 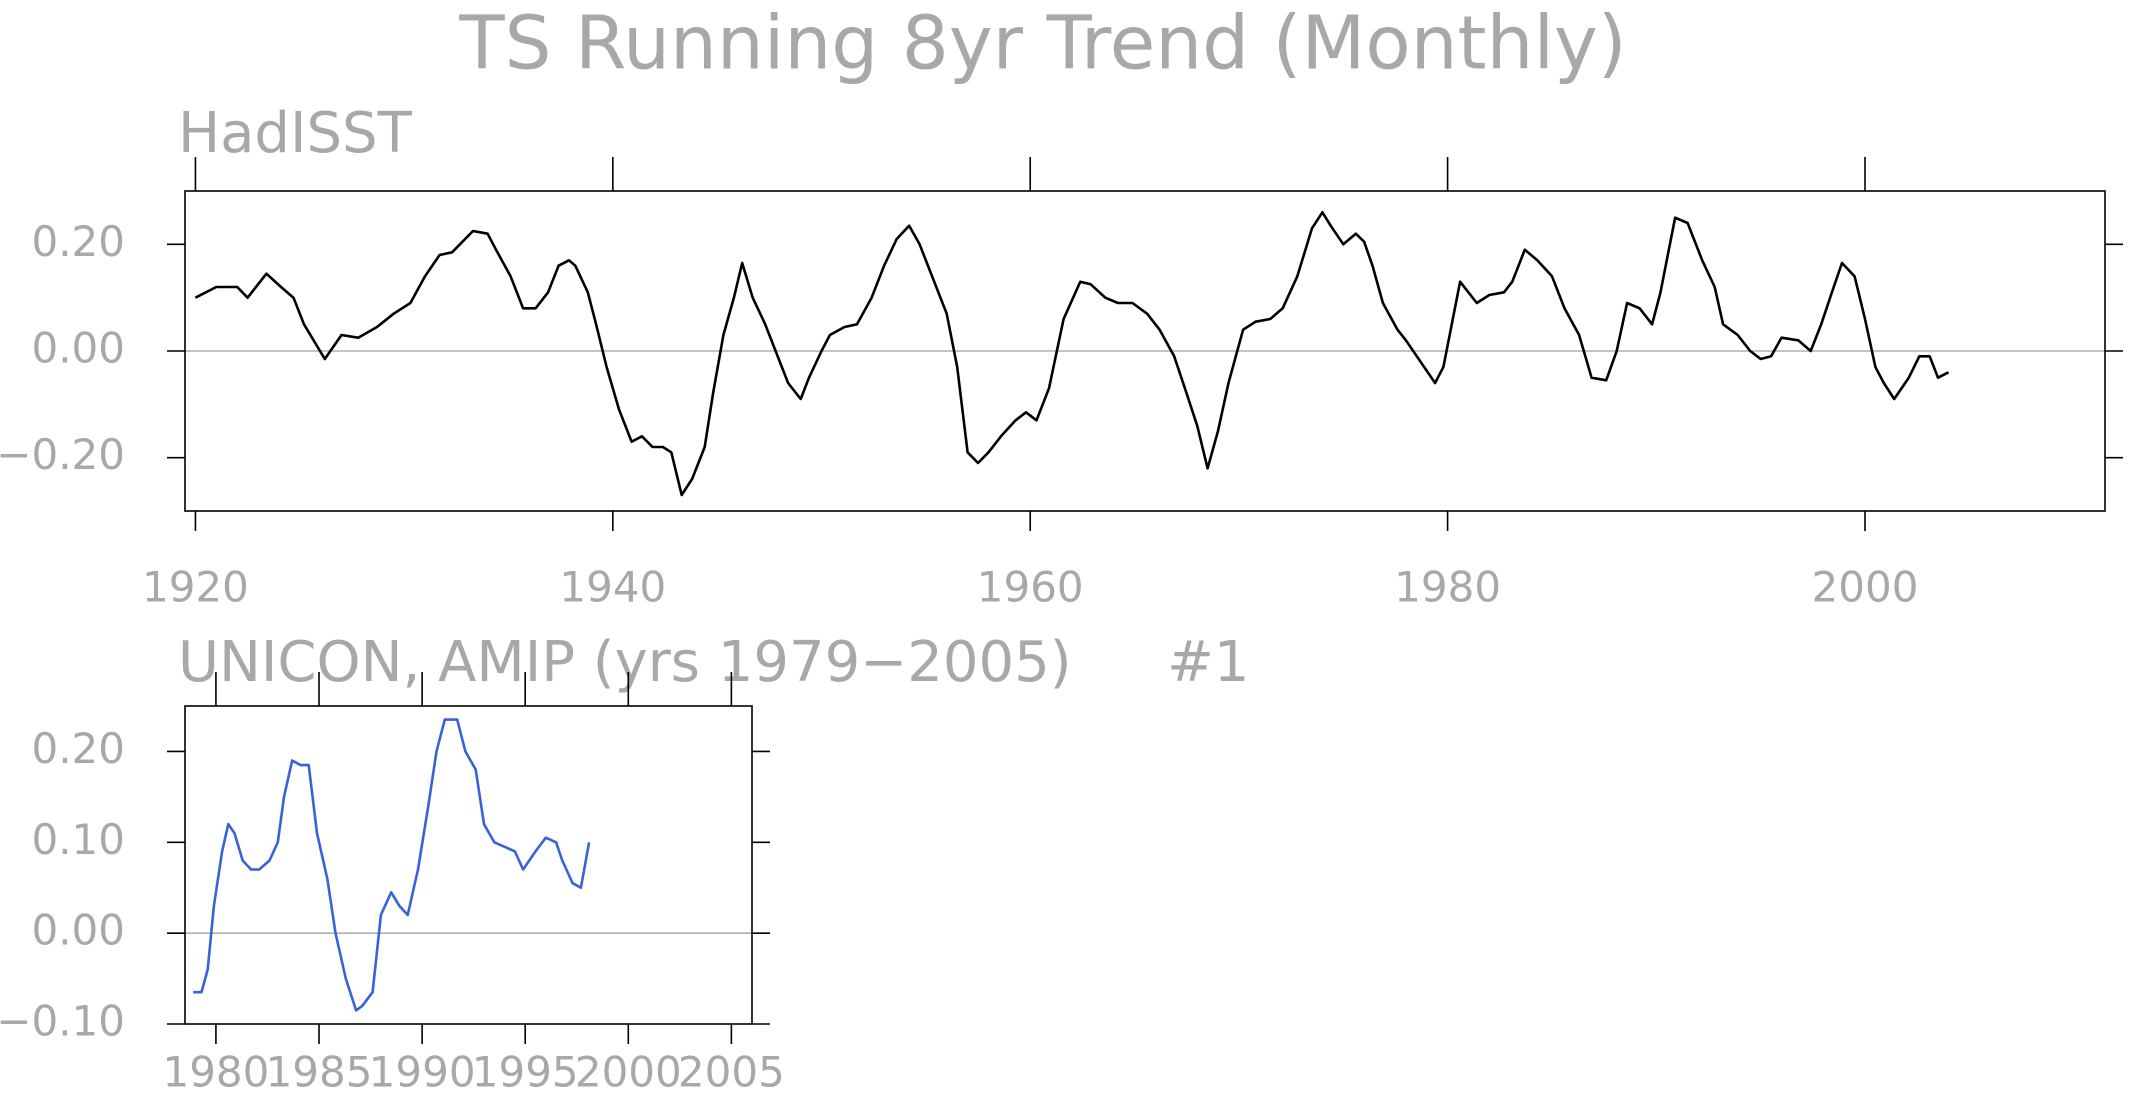 I want to click on y-tick-label: −0.20, so click(x=62, y=454).